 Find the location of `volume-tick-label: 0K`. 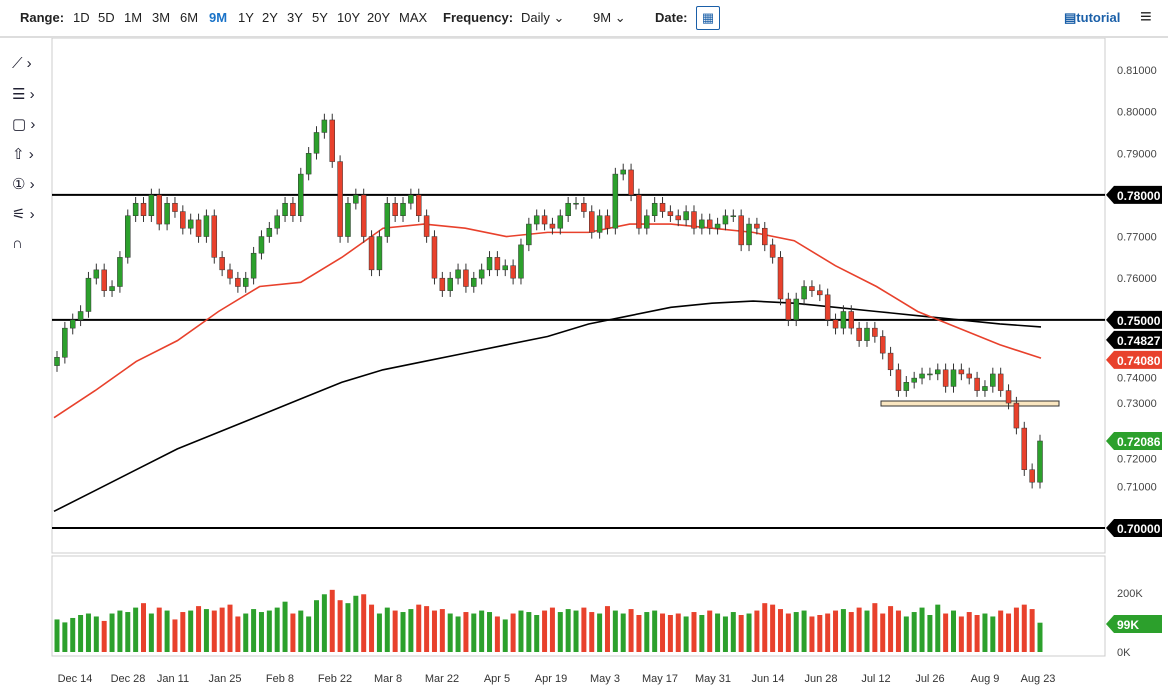

volume-tick-label: 0K is located at coordinates (1124, 653).